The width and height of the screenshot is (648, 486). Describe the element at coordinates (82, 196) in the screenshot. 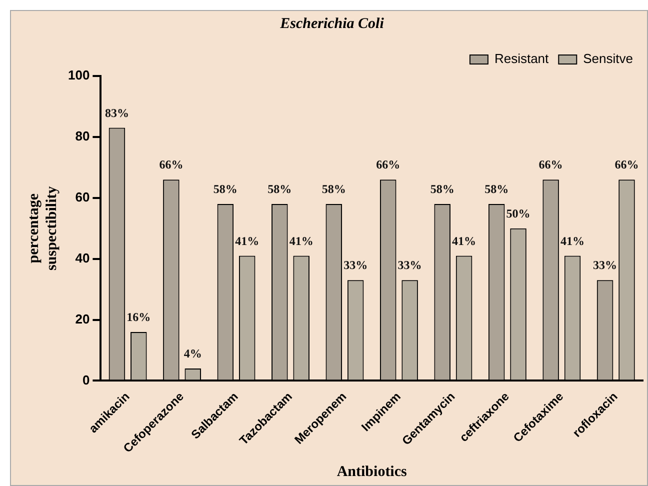

I see `y-tick-label: 60` at that location.